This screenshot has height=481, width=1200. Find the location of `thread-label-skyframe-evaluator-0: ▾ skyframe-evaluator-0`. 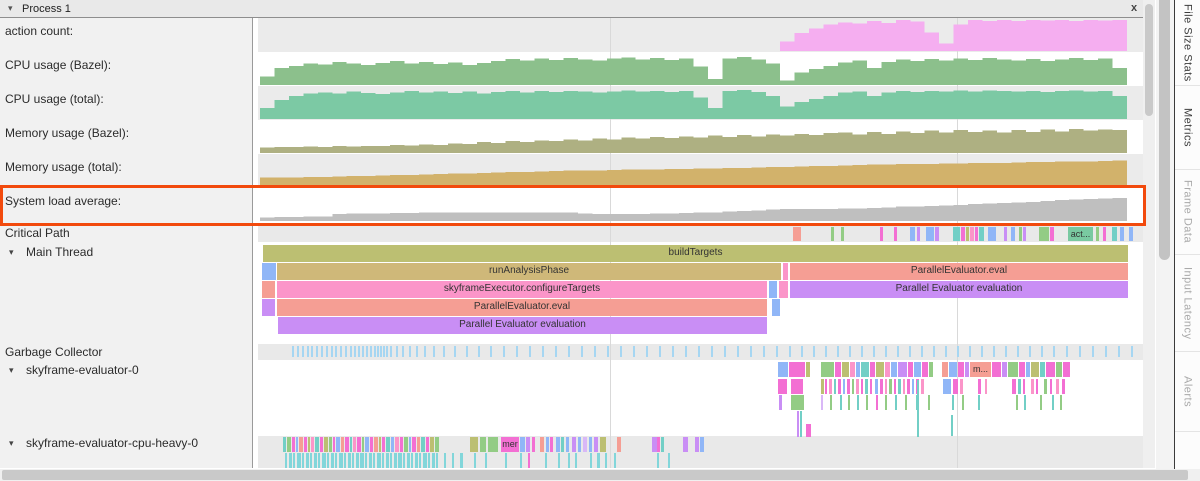

thread-label-skyframe-evaluator-0: ▾ skyframe-evaluator-0 is located at coordinates (125, 371).